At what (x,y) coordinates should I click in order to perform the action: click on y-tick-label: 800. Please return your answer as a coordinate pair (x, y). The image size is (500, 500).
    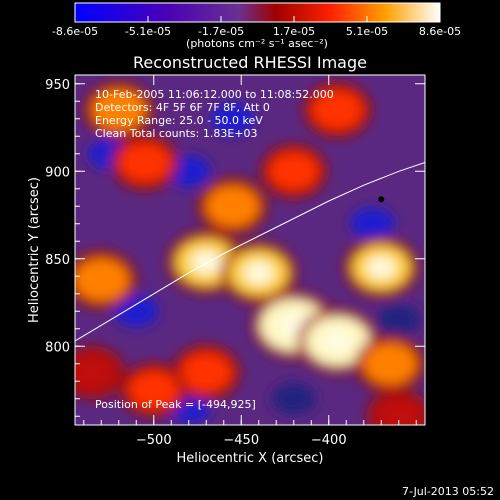
    Looking at the image, I should click on (57, 347).